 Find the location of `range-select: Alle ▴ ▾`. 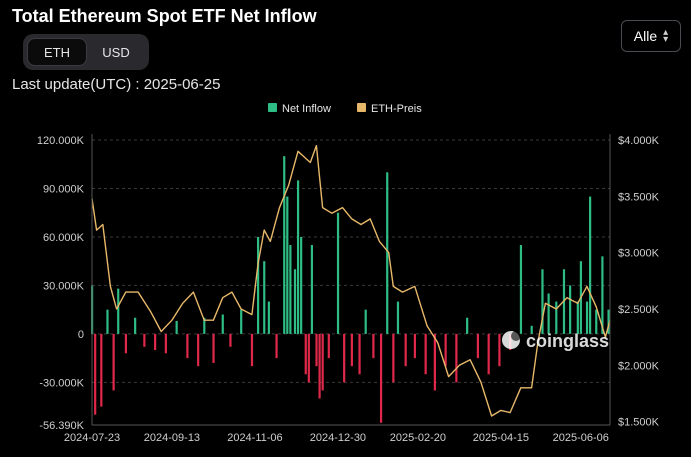

range-select: Alle ▴ ▾ is located at coordinates (651, 36).